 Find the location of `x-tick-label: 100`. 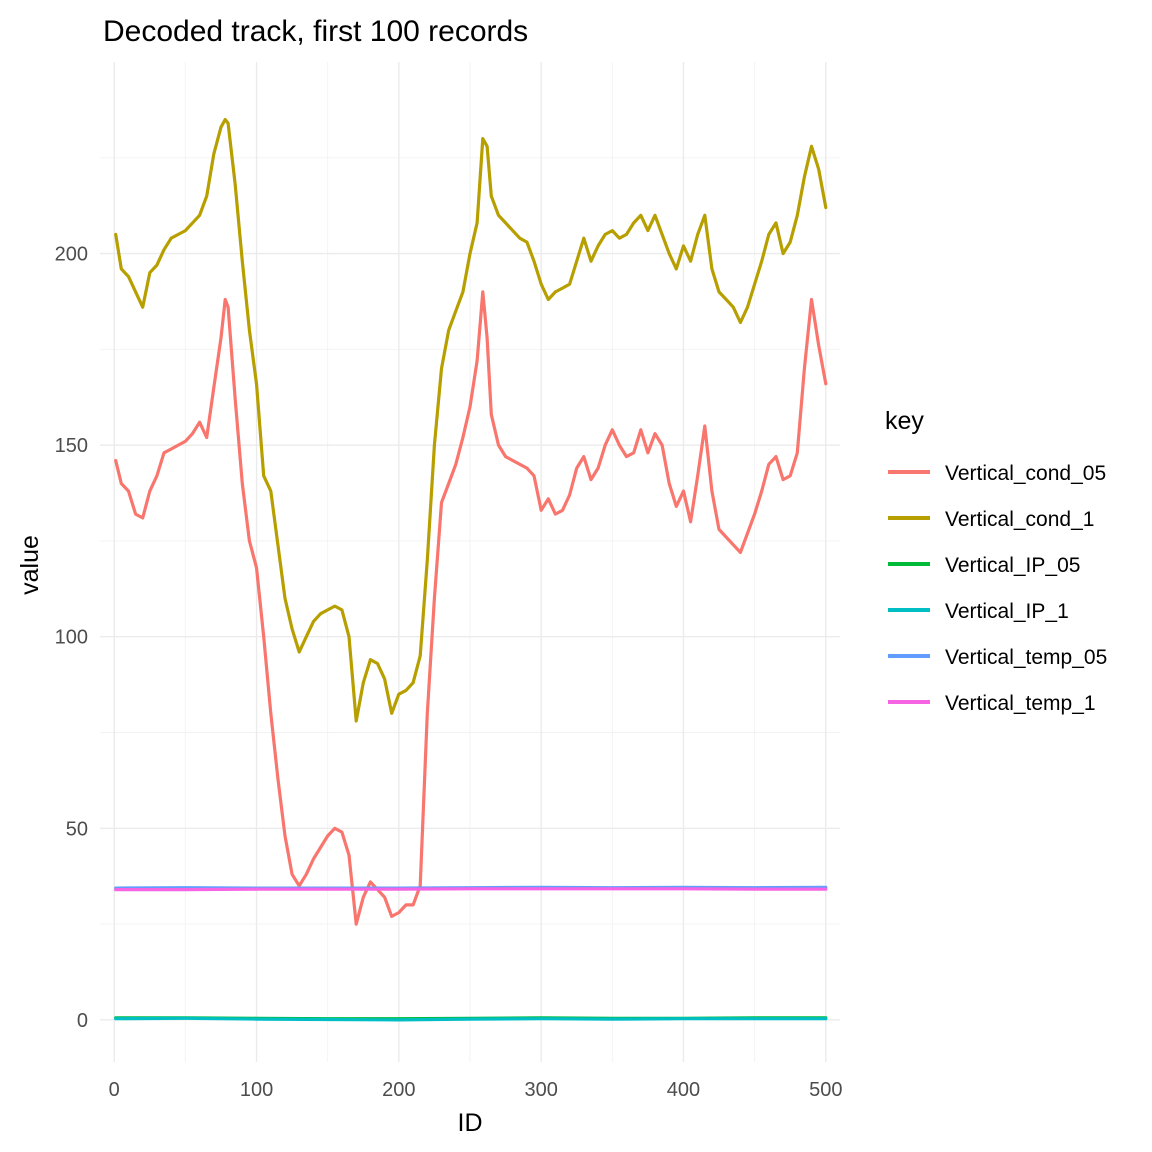

x-tick-label: 100 is located at coordinates (256, 1090).